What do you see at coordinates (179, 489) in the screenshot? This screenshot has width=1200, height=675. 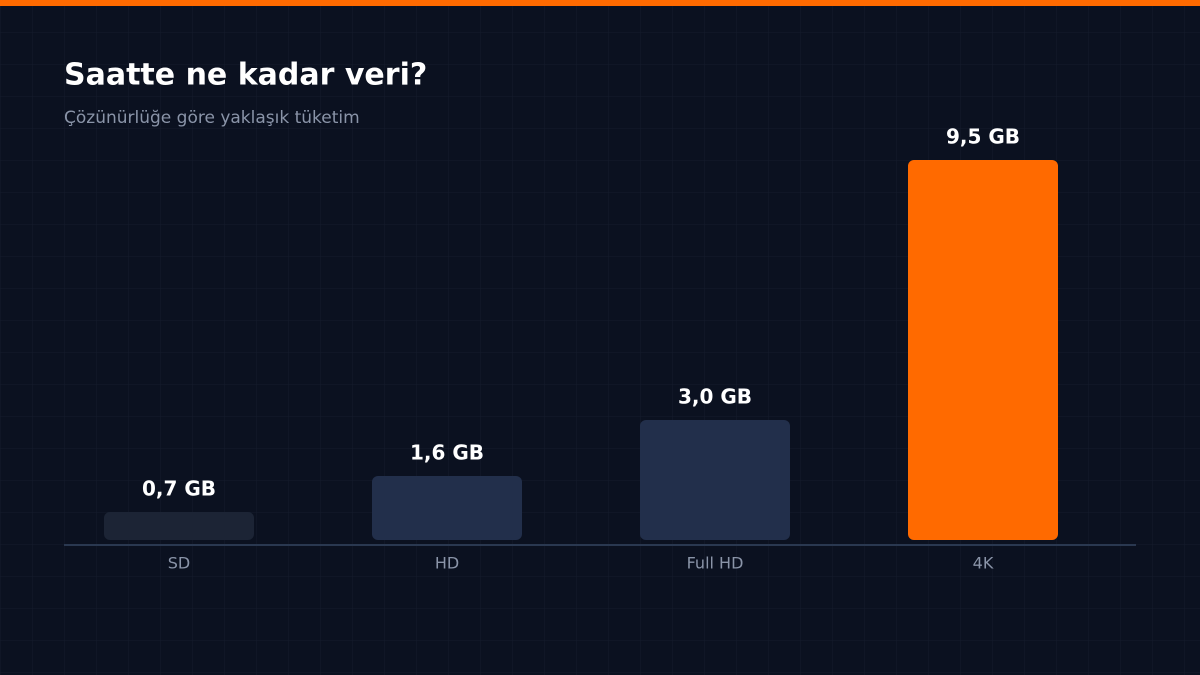 I see `value-label: 0,7 GB` at bounding box center [179, 489].